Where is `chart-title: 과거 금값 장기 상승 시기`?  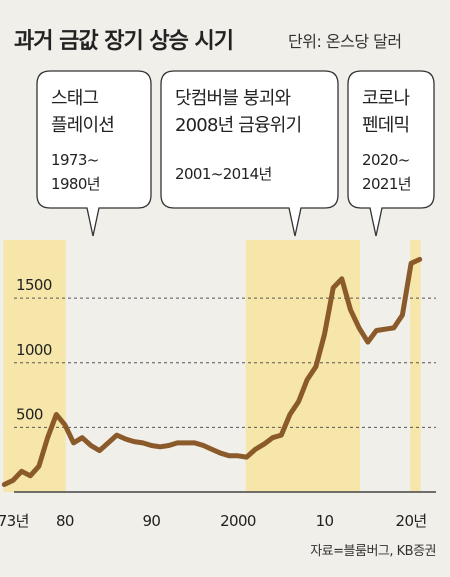 chart-title: 과거 금값 장기 상승 시기 is located at coordinates (123, 41).